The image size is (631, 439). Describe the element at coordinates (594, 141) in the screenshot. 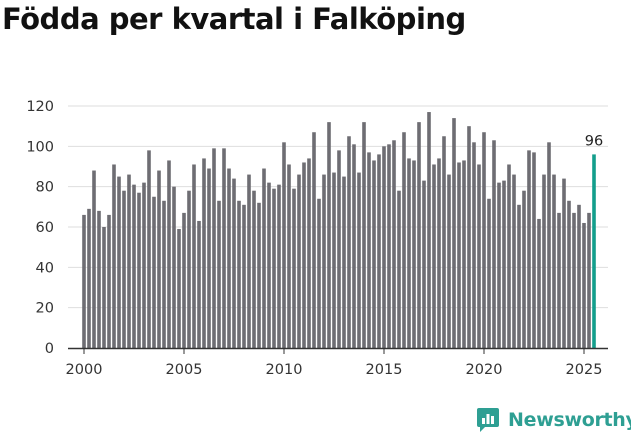

I see `latest-value-label: 96` at that location.